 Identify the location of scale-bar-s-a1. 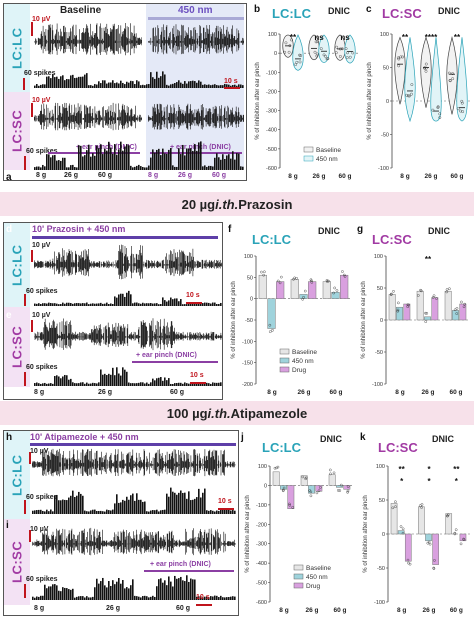
(24, 84).